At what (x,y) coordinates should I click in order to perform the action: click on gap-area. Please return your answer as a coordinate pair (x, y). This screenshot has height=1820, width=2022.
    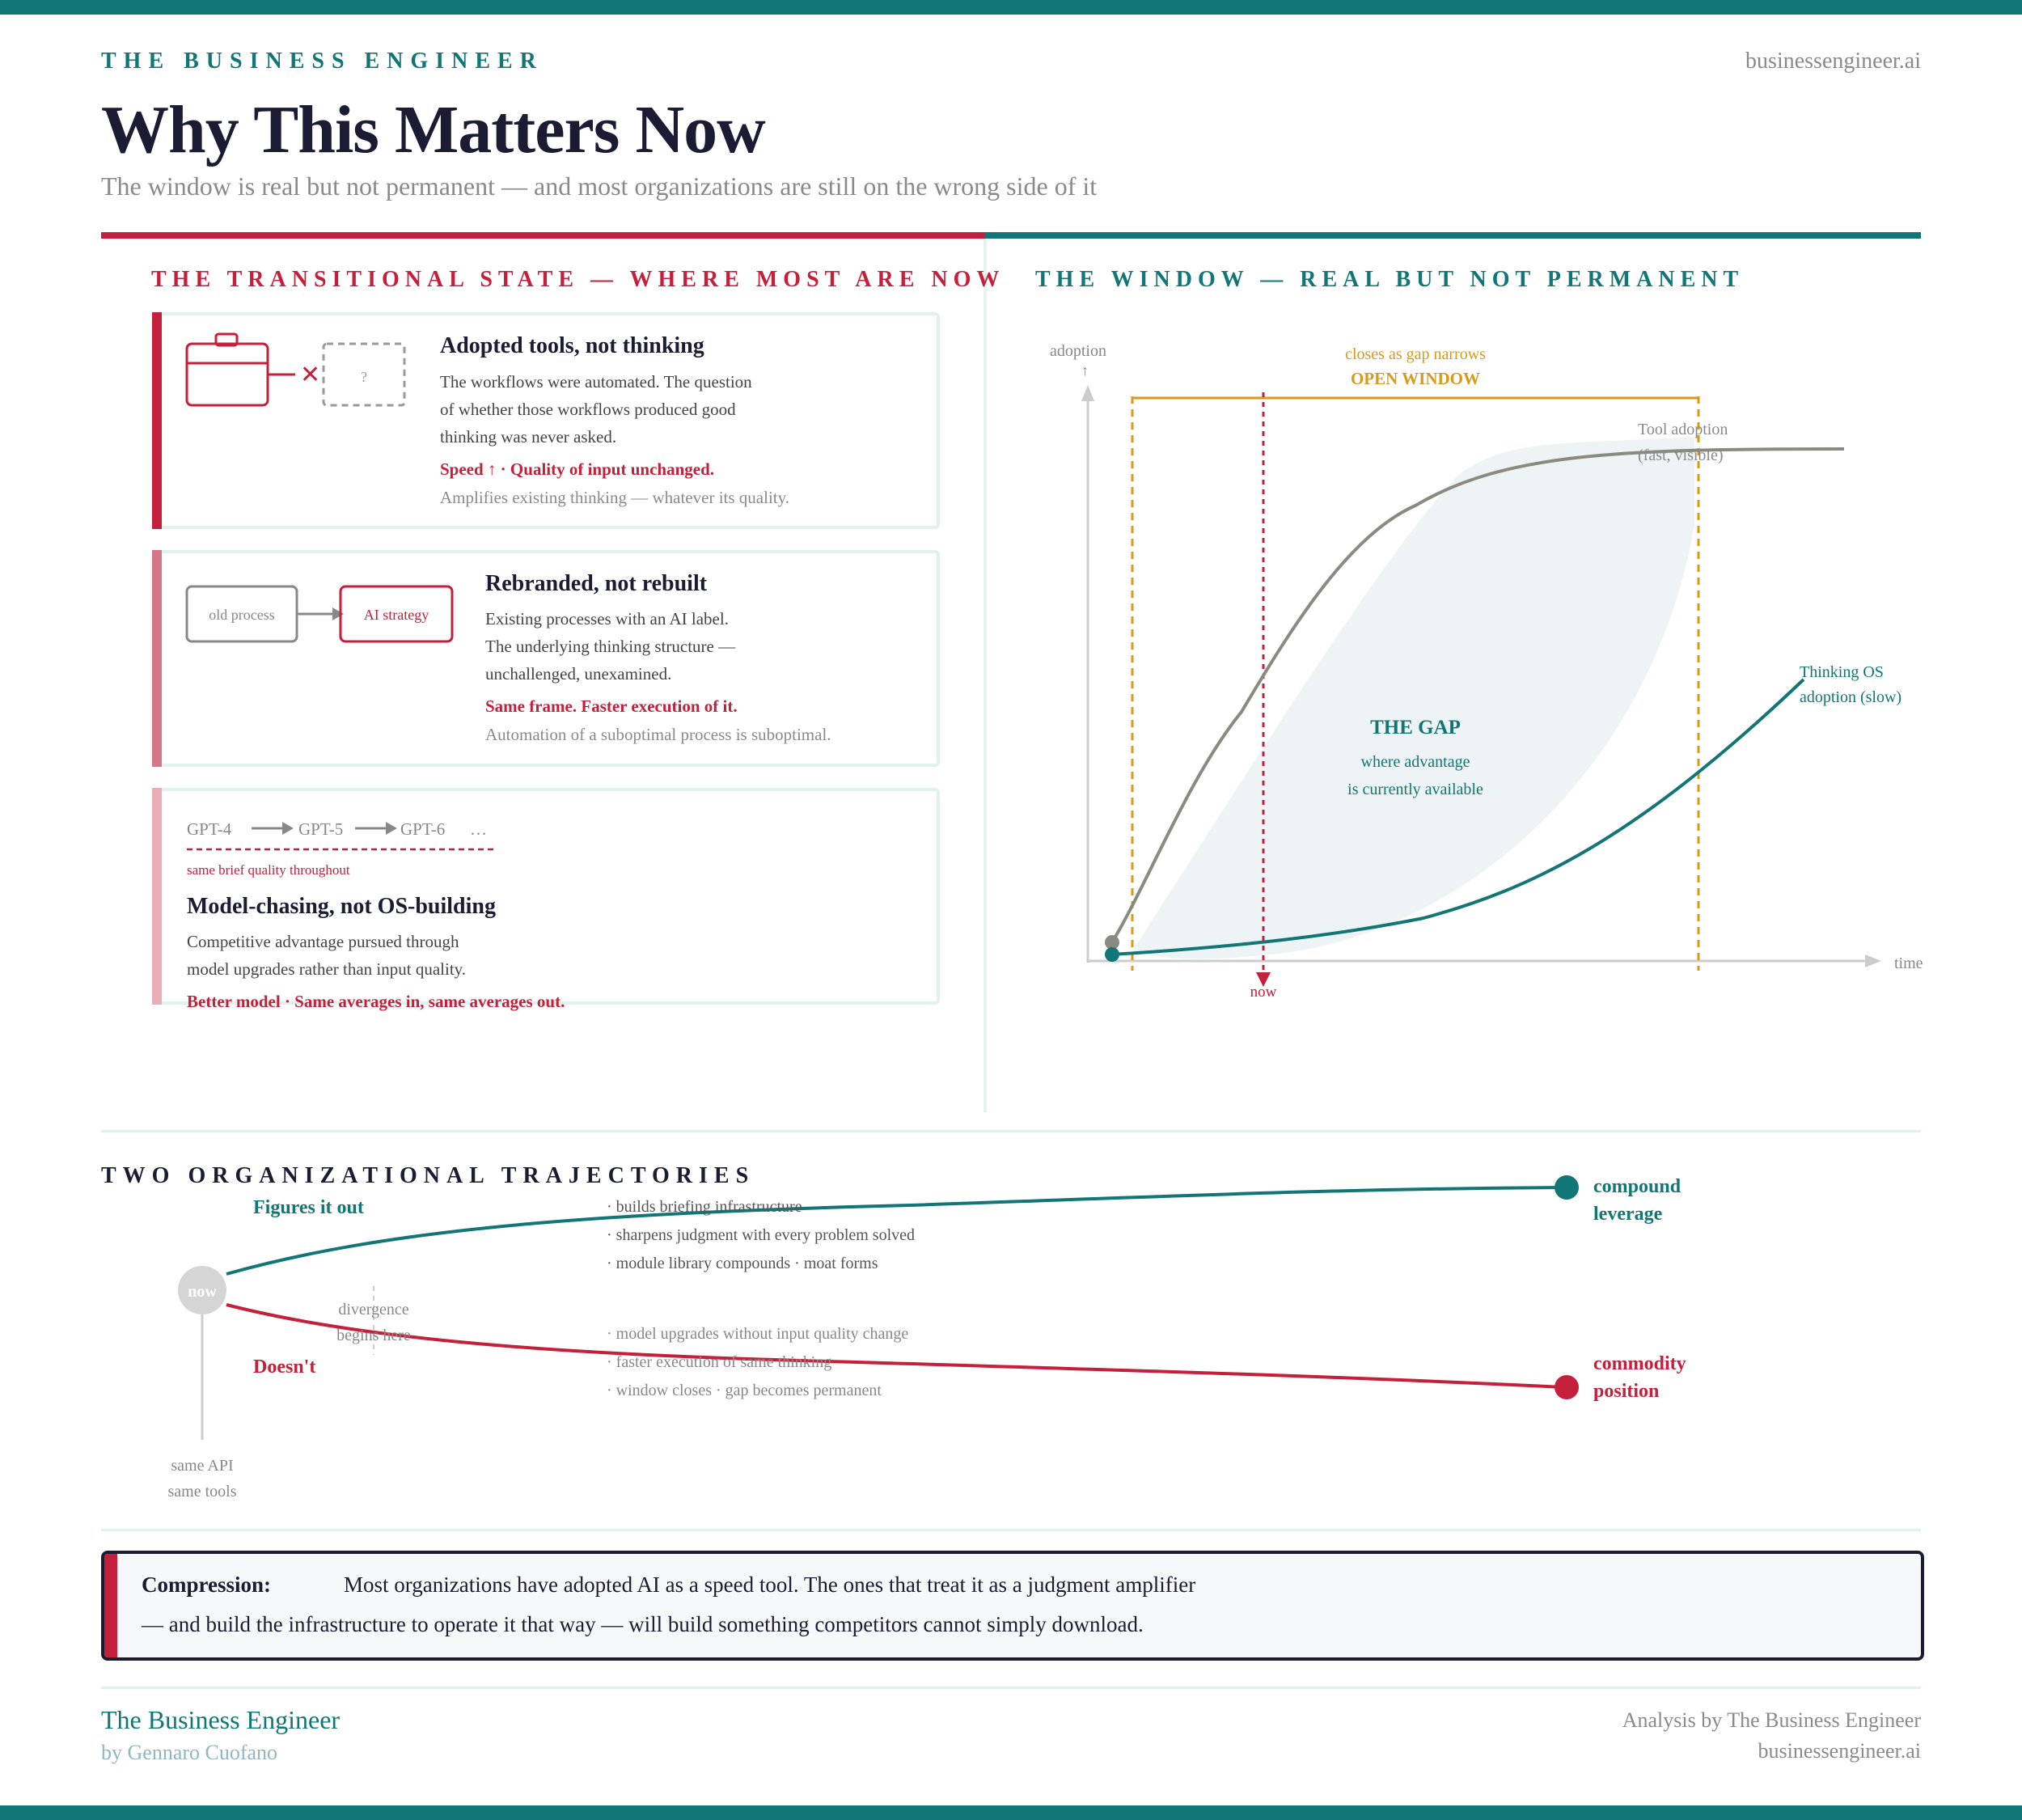
    Looking at the image, I should click on (1413, 698).